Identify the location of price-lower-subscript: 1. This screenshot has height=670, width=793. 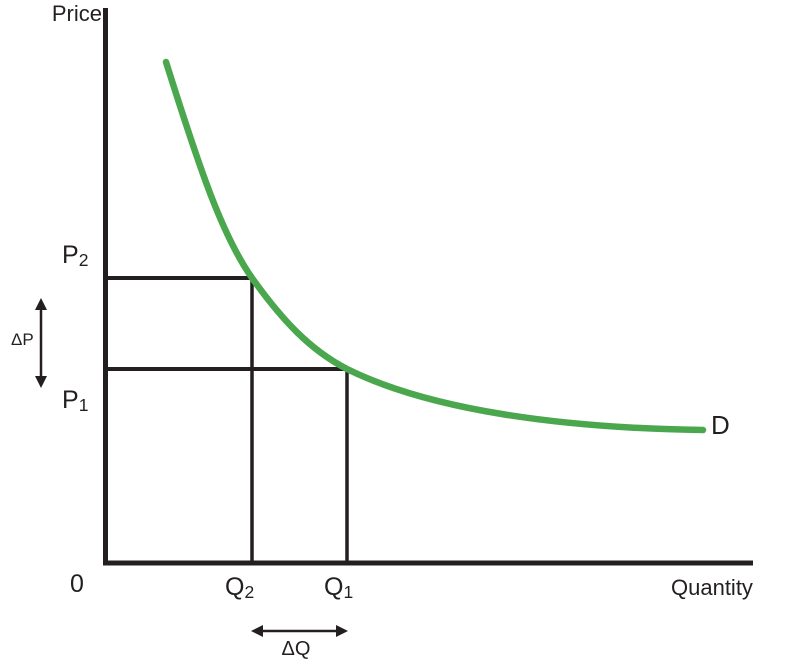
(83, 405).